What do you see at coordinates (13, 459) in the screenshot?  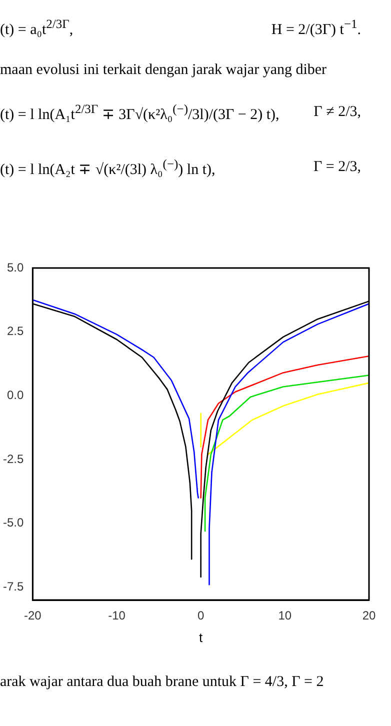 I see `y-tick-label: -2.5` at bounding box center [13, 459].